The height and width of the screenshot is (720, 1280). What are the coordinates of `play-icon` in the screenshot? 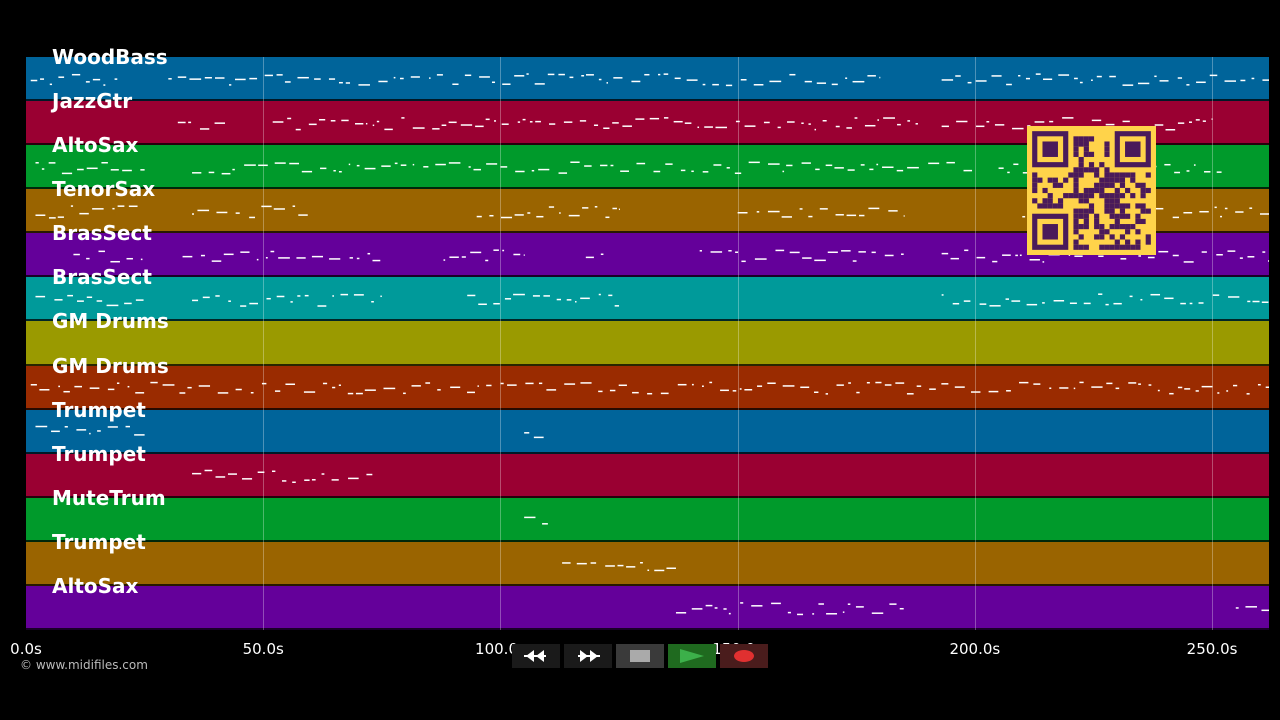 It's located at (692, 656).